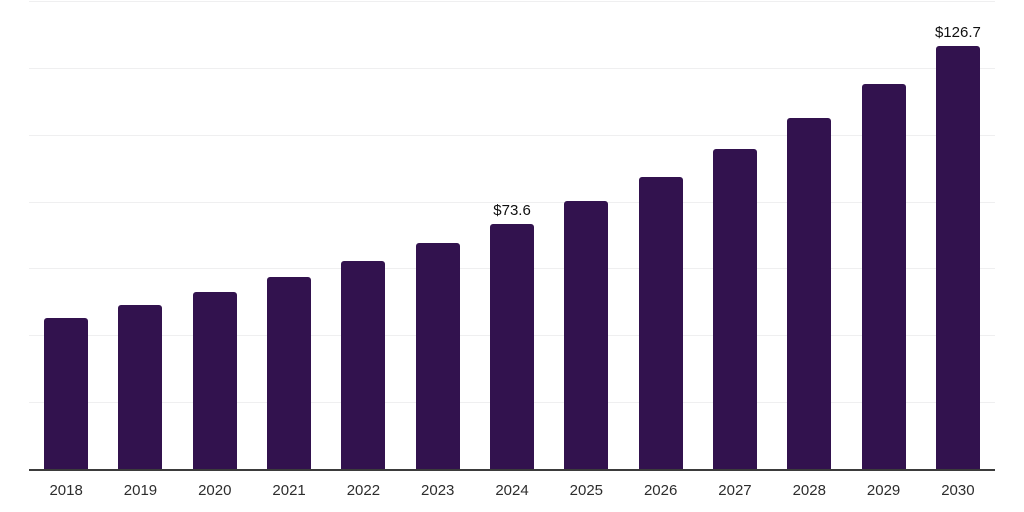 This screenshot has width=1024, height=512. What do you see at coordinates (215, 236) in the screenshot?
I see `bar-cell-2020` at bounding box center [215, 236].